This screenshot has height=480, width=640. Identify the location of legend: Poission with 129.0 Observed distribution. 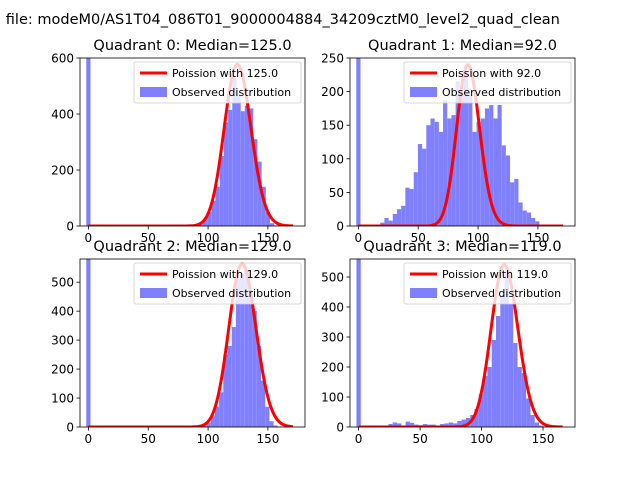
(217, 283).